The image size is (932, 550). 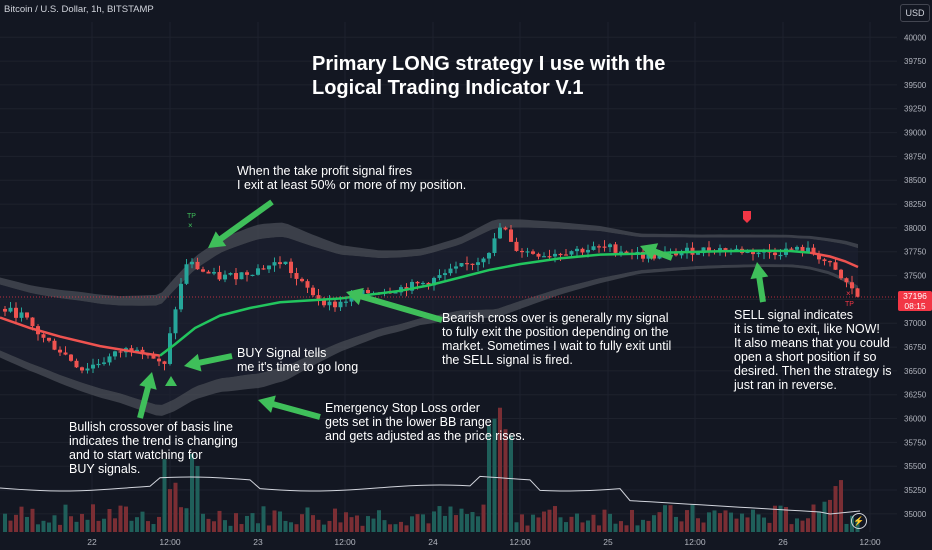 I want to click on y-tick-label: 38250, so click(x=915, y=204).